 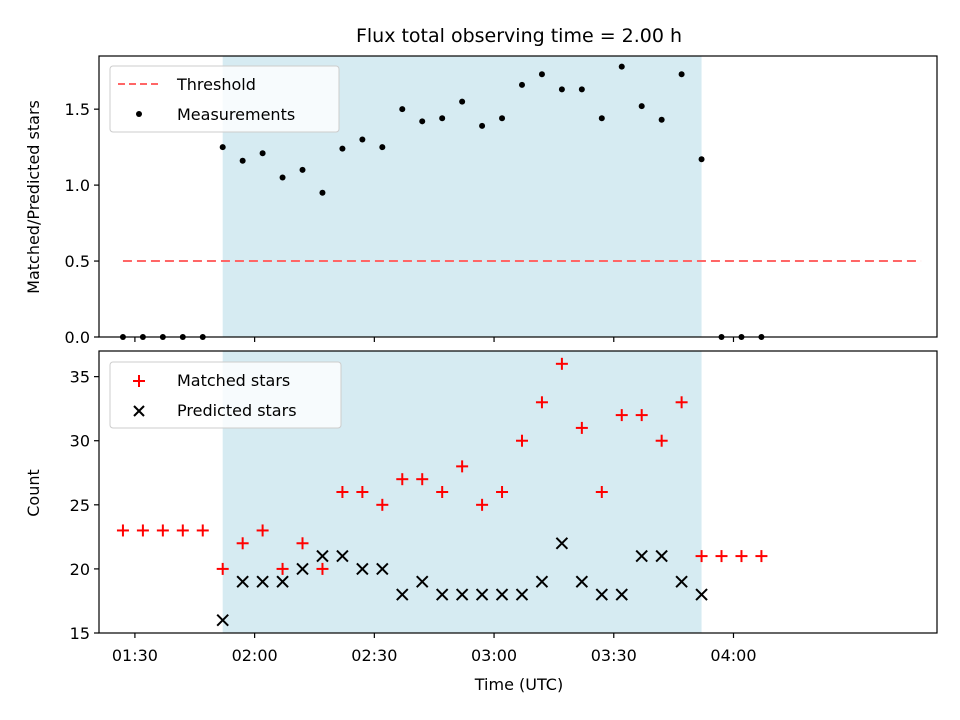 I want to click on top-ylabel: Matched/Predicted stars, so click(x=33, y=197).